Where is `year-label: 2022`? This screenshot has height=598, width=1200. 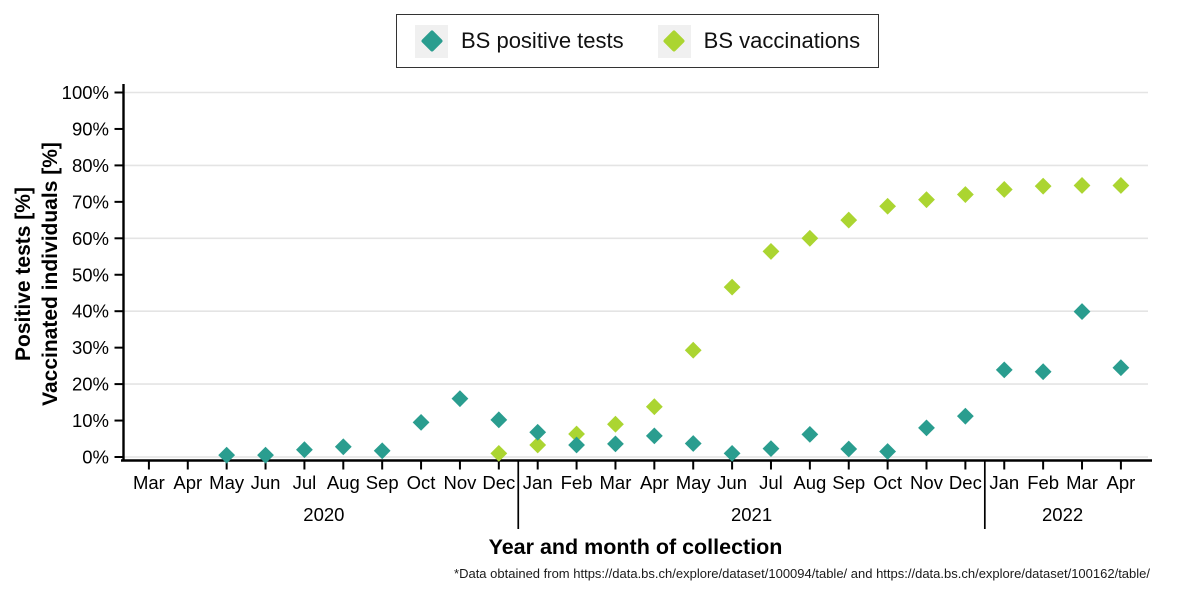
year-label: 2022 is located at coordinates (1062, 514).